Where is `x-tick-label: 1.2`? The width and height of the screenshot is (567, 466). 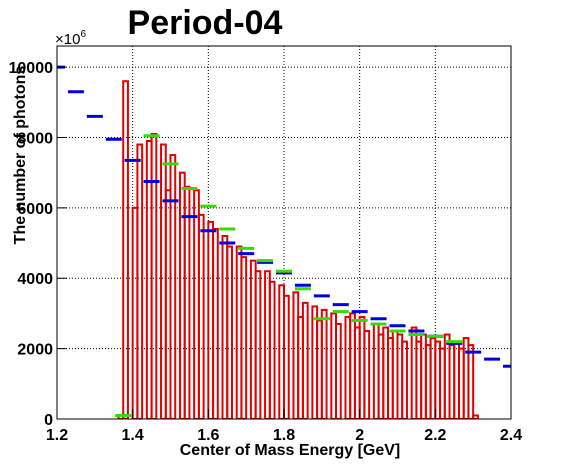
x-tick-label: 1.2 is located at coordinates (57, 435).